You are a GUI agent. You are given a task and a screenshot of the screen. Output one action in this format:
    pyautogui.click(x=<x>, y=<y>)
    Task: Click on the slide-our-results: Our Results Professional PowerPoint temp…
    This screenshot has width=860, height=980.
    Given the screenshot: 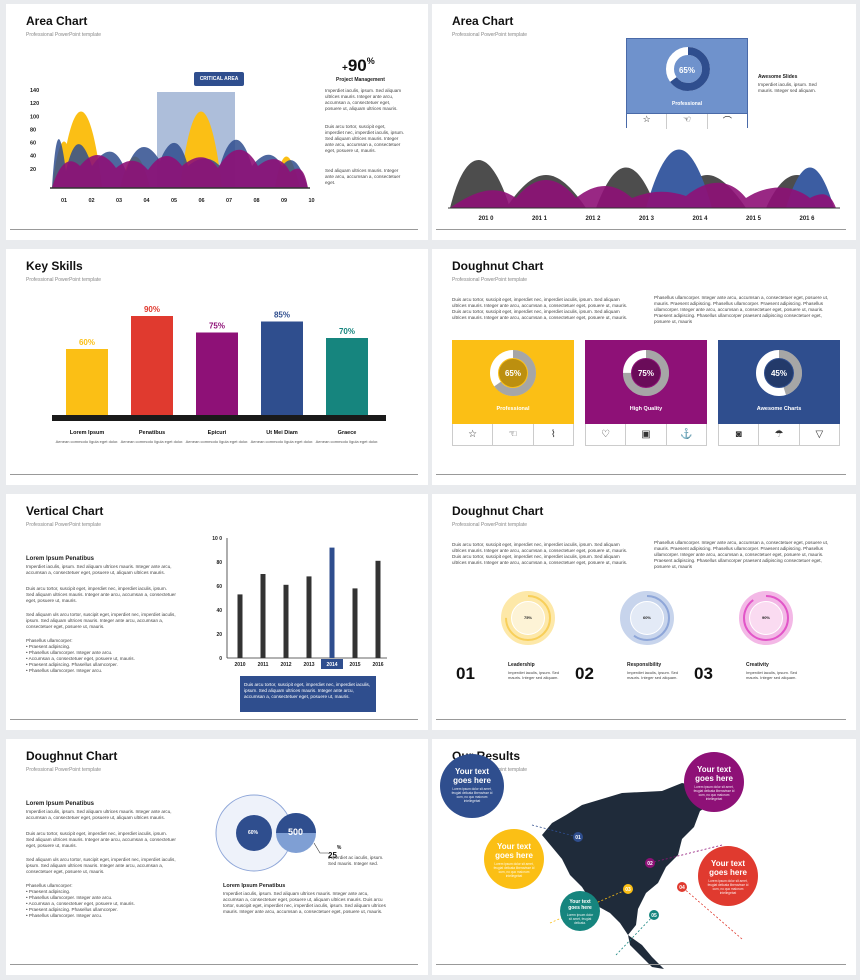 What is the action you would take?
    pyautogui.click(x=644, y=857)
    